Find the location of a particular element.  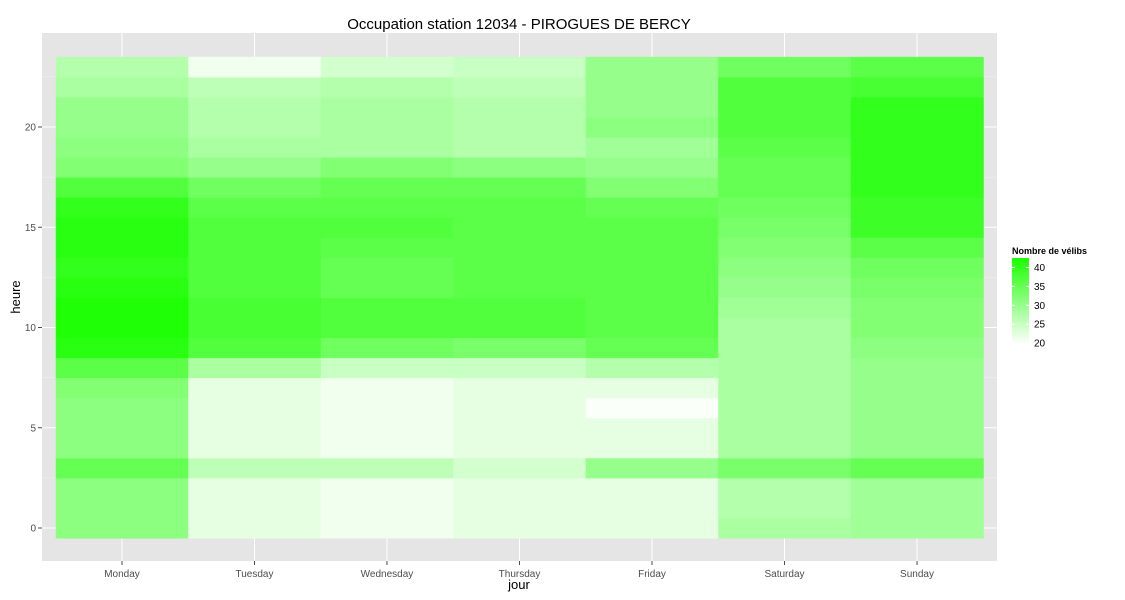

legend-tick-label: 35 is located at coordinates (1040, 287).